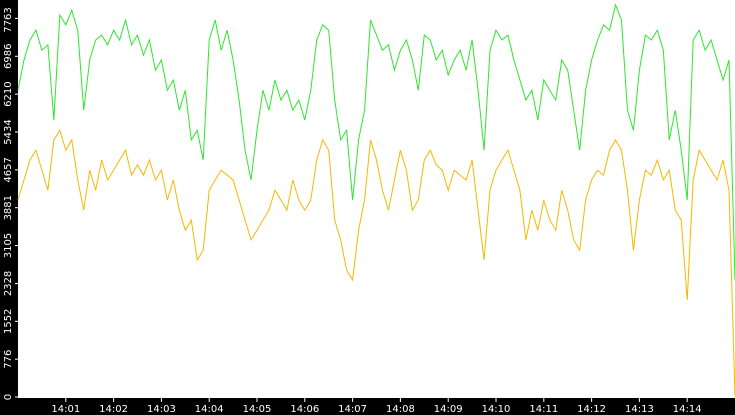 Image resolution: width=735 pixels, height=415 pixels. I want to click on y-tick-label: 3105, so click(8, 245).